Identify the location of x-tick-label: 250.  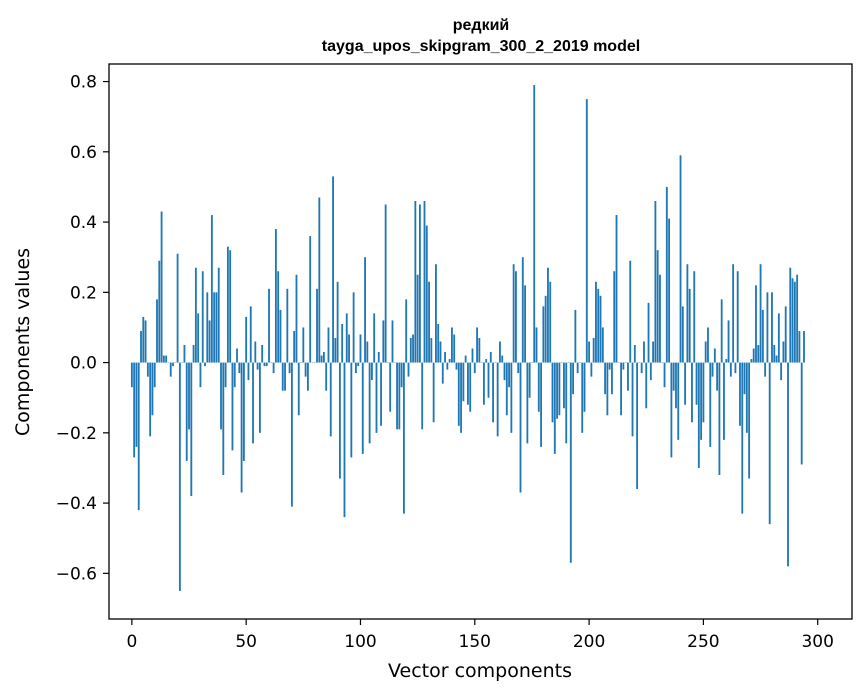
(703, 642).